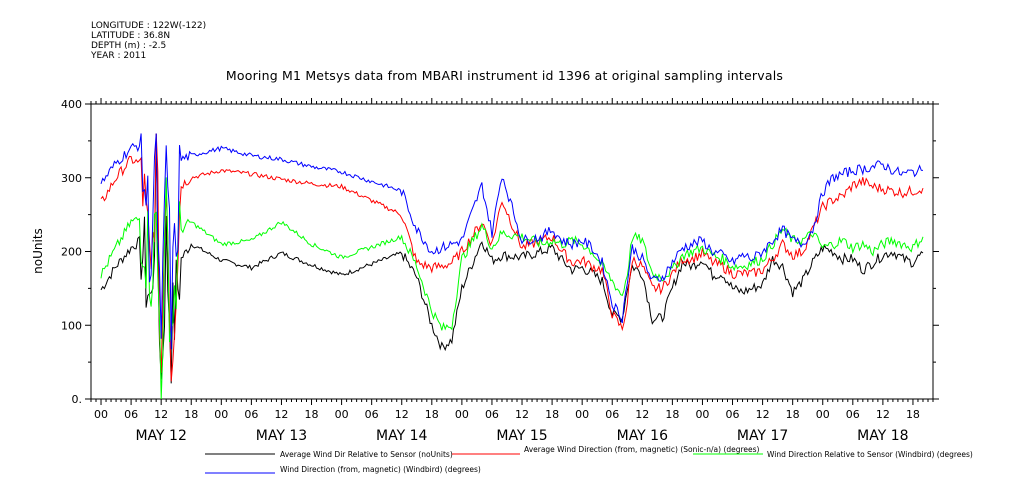 The image size is (1009, 504). I want to click on x-day-label: MAY 15, so click(521, 436).